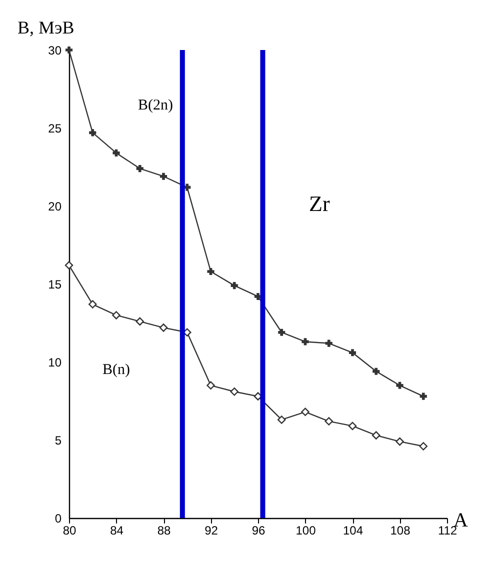 The width and height of the screenshot is (499, 584). I want to click on y-tick-label: 0, so click(58, 519).